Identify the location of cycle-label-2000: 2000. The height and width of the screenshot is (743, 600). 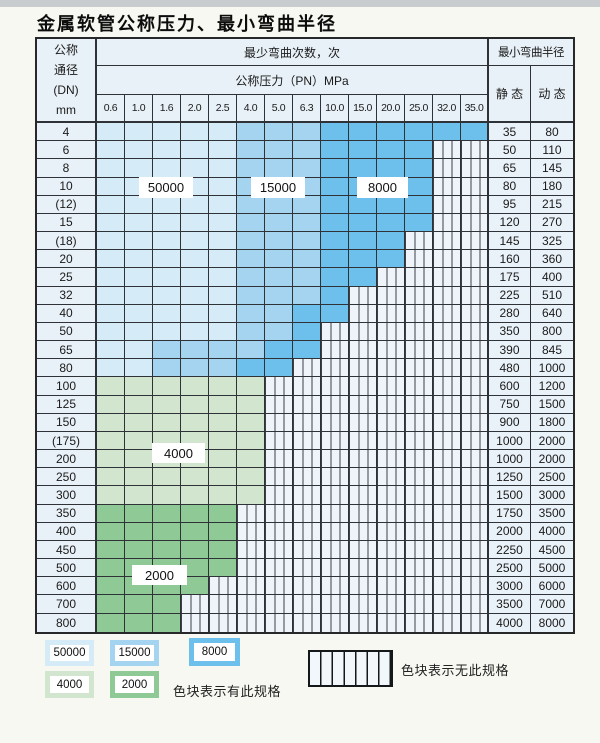
(159, 575).